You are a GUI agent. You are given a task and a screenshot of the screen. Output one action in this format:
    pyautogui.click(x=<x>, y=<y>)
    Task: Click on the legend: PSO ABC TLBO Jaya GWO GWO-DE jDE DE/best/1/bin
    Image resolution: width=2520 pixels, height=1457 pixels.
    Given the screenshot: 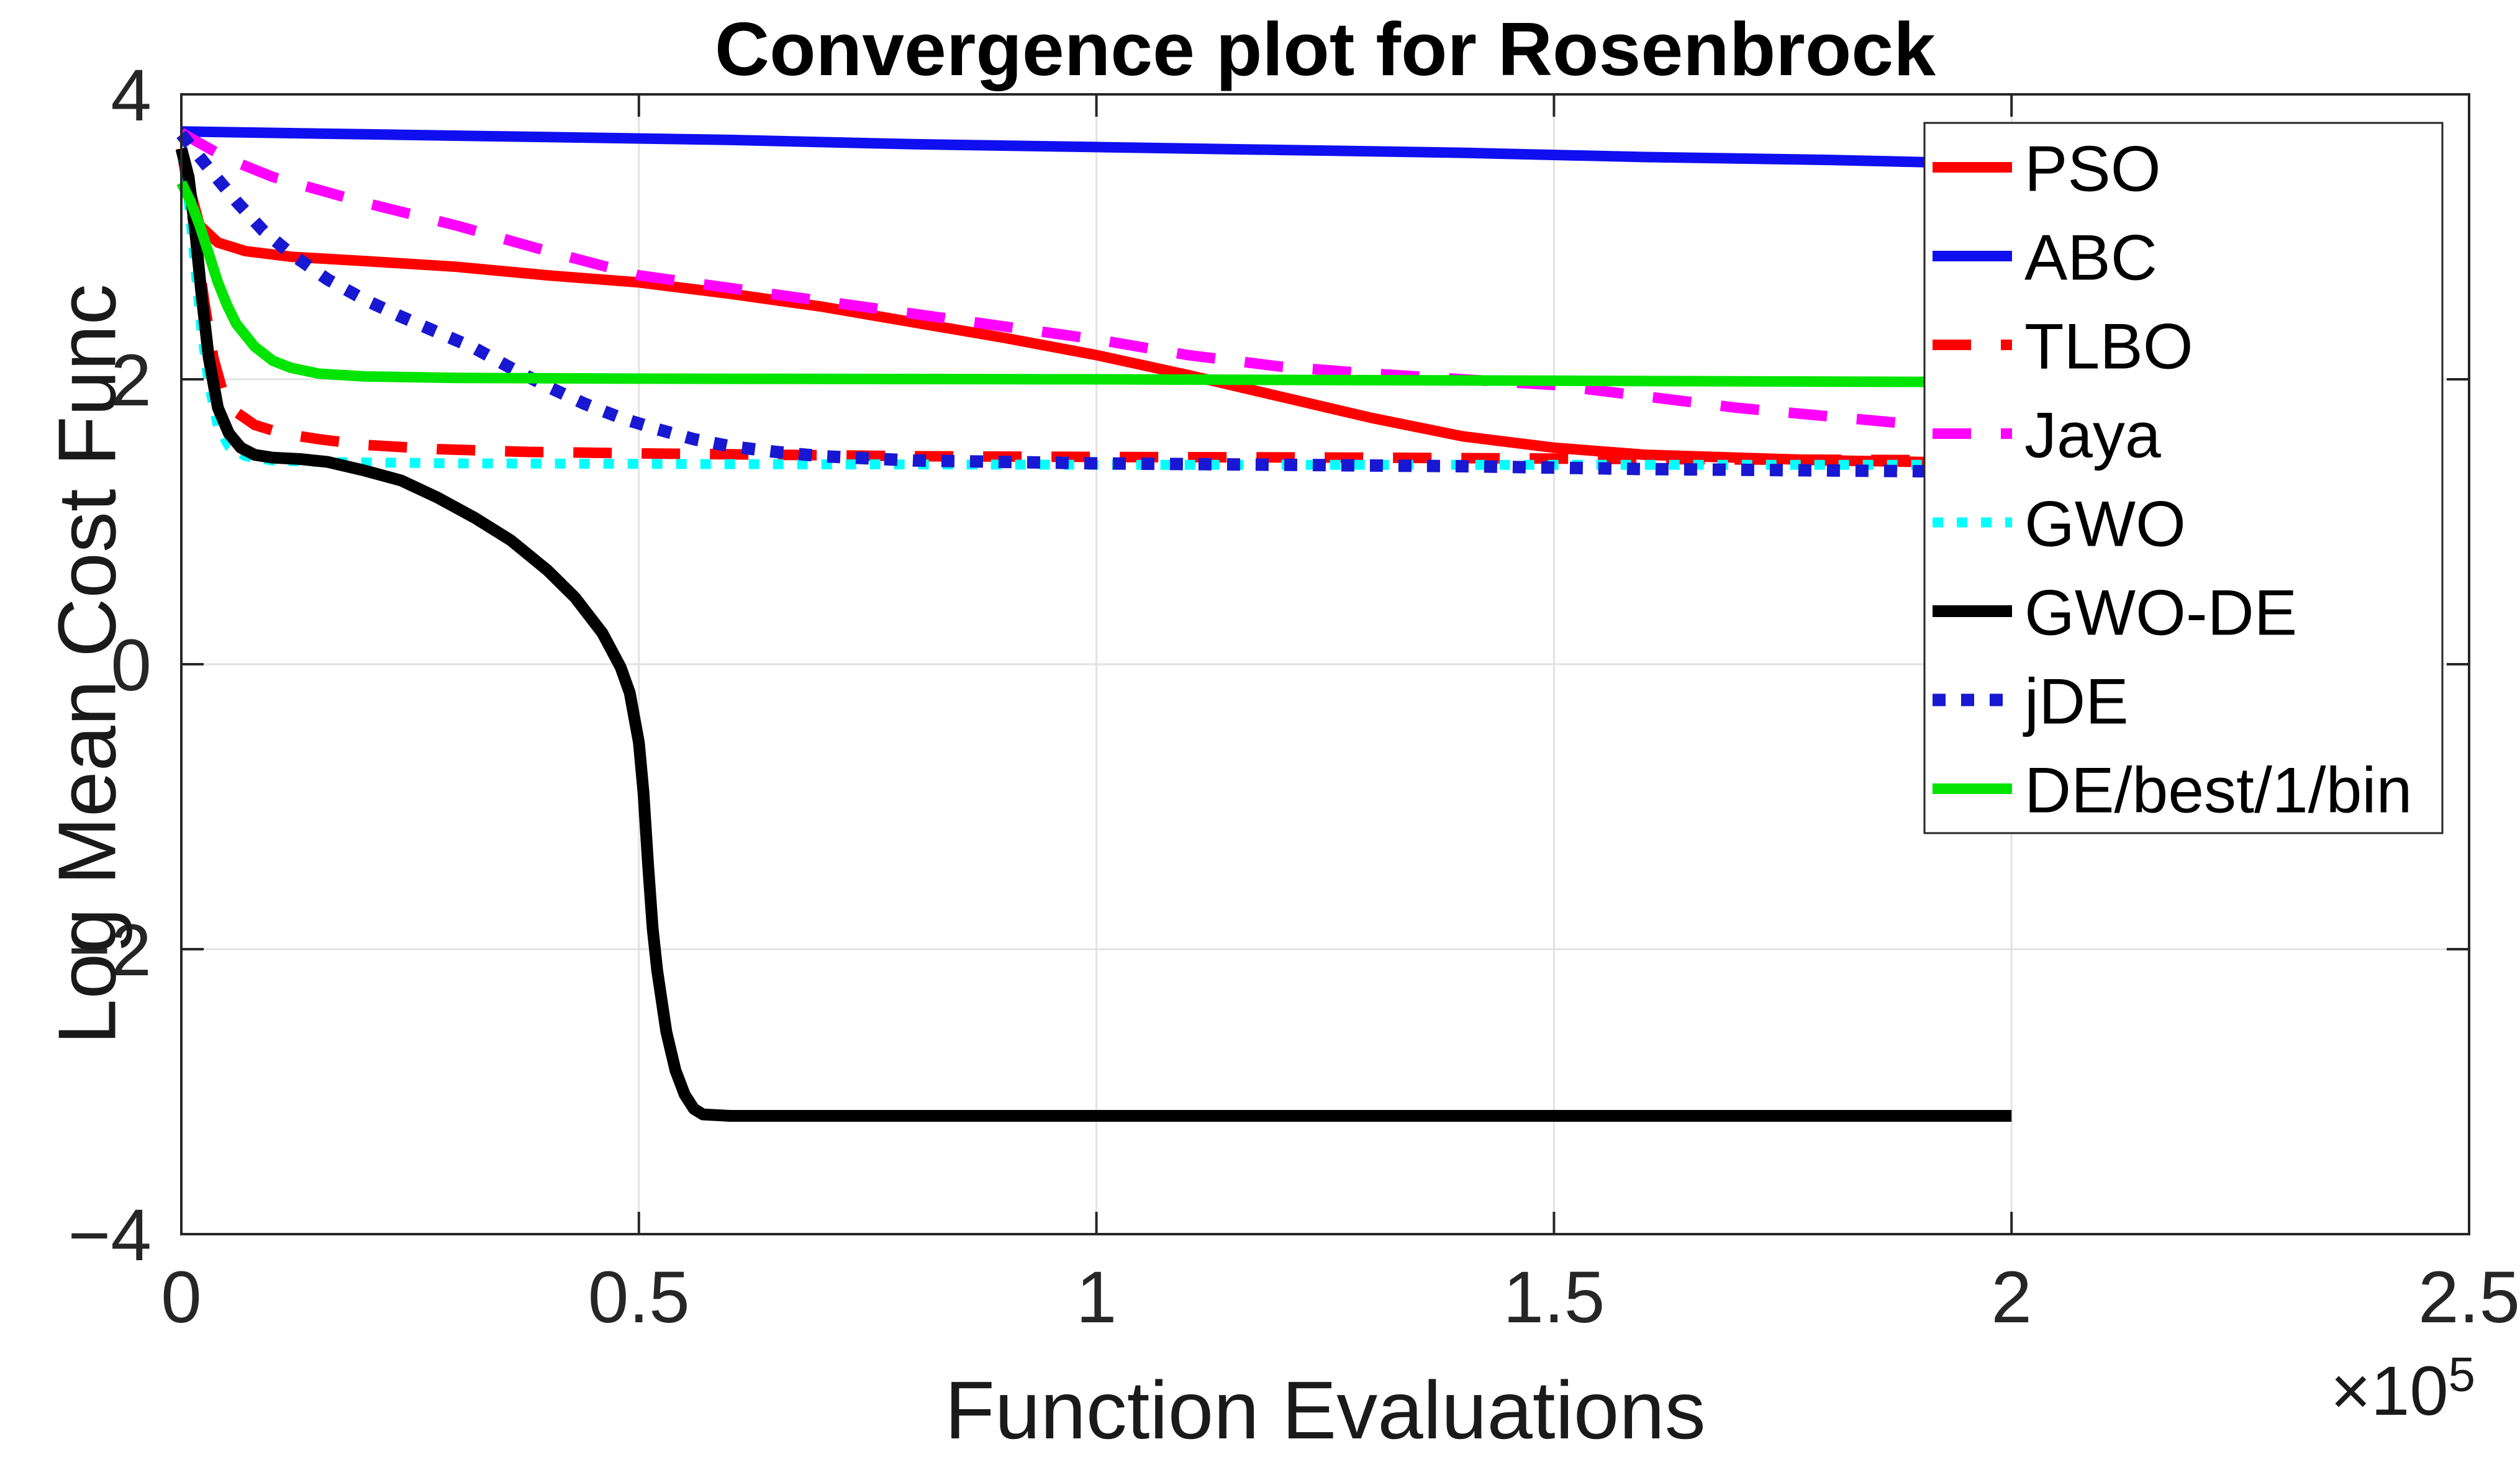 What is the action you would take?
    pyautogui.click(x=2183, y=478)
    